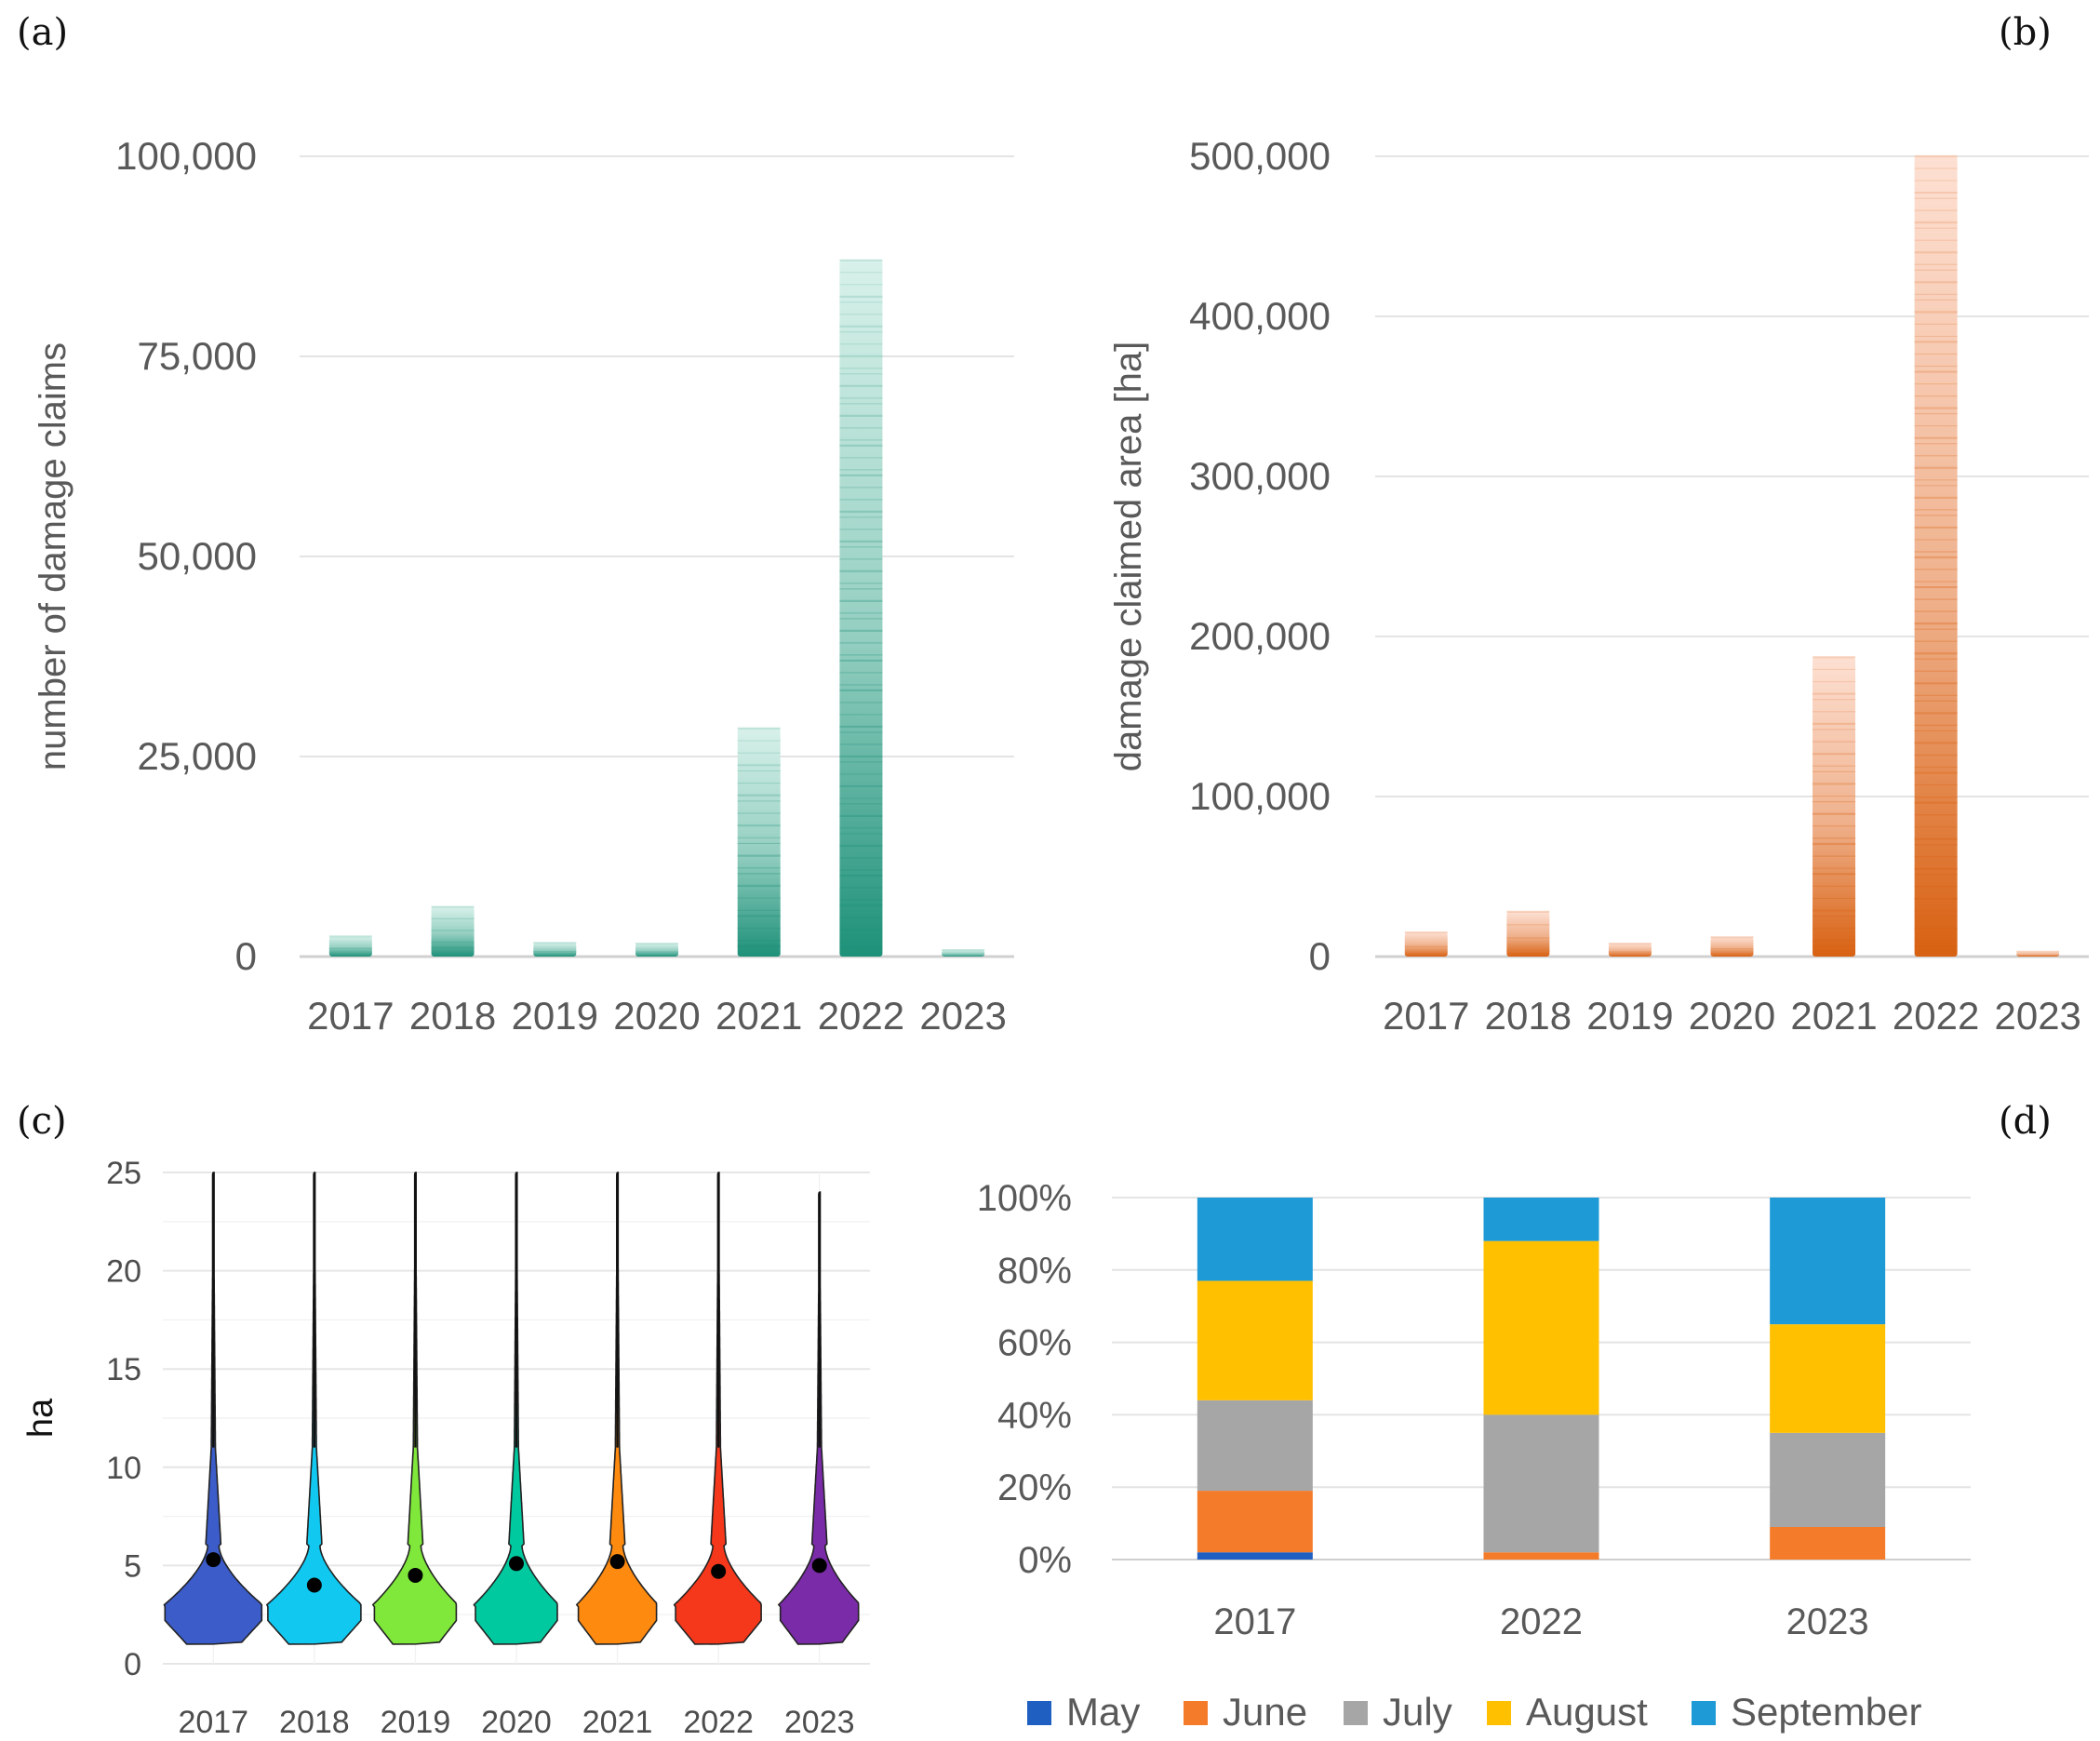 The width and height of the screenshot is (2100, 1741). What do you see at coordinates (516, 1564) in the screenshot?
I see `mean-point-2020` at bounding box center [516, 1564].